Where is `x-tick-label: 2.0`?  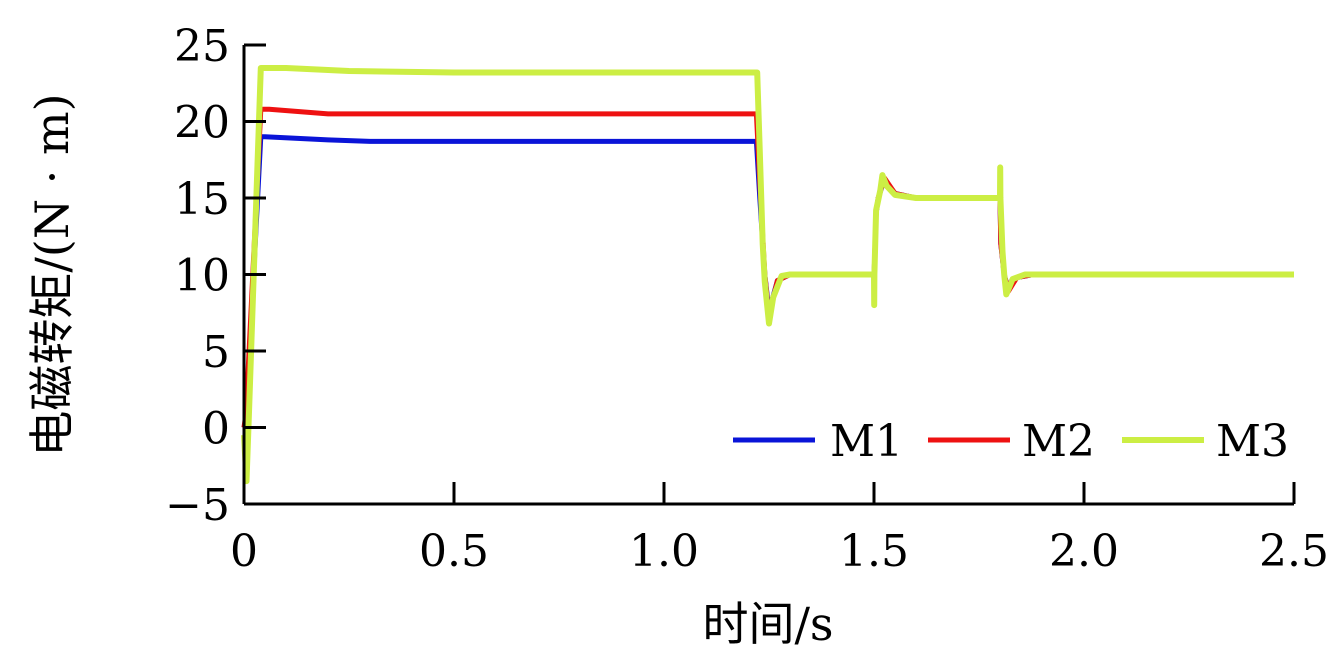
x-tick-label: 2.0 is located at coordinates (1084, 551).